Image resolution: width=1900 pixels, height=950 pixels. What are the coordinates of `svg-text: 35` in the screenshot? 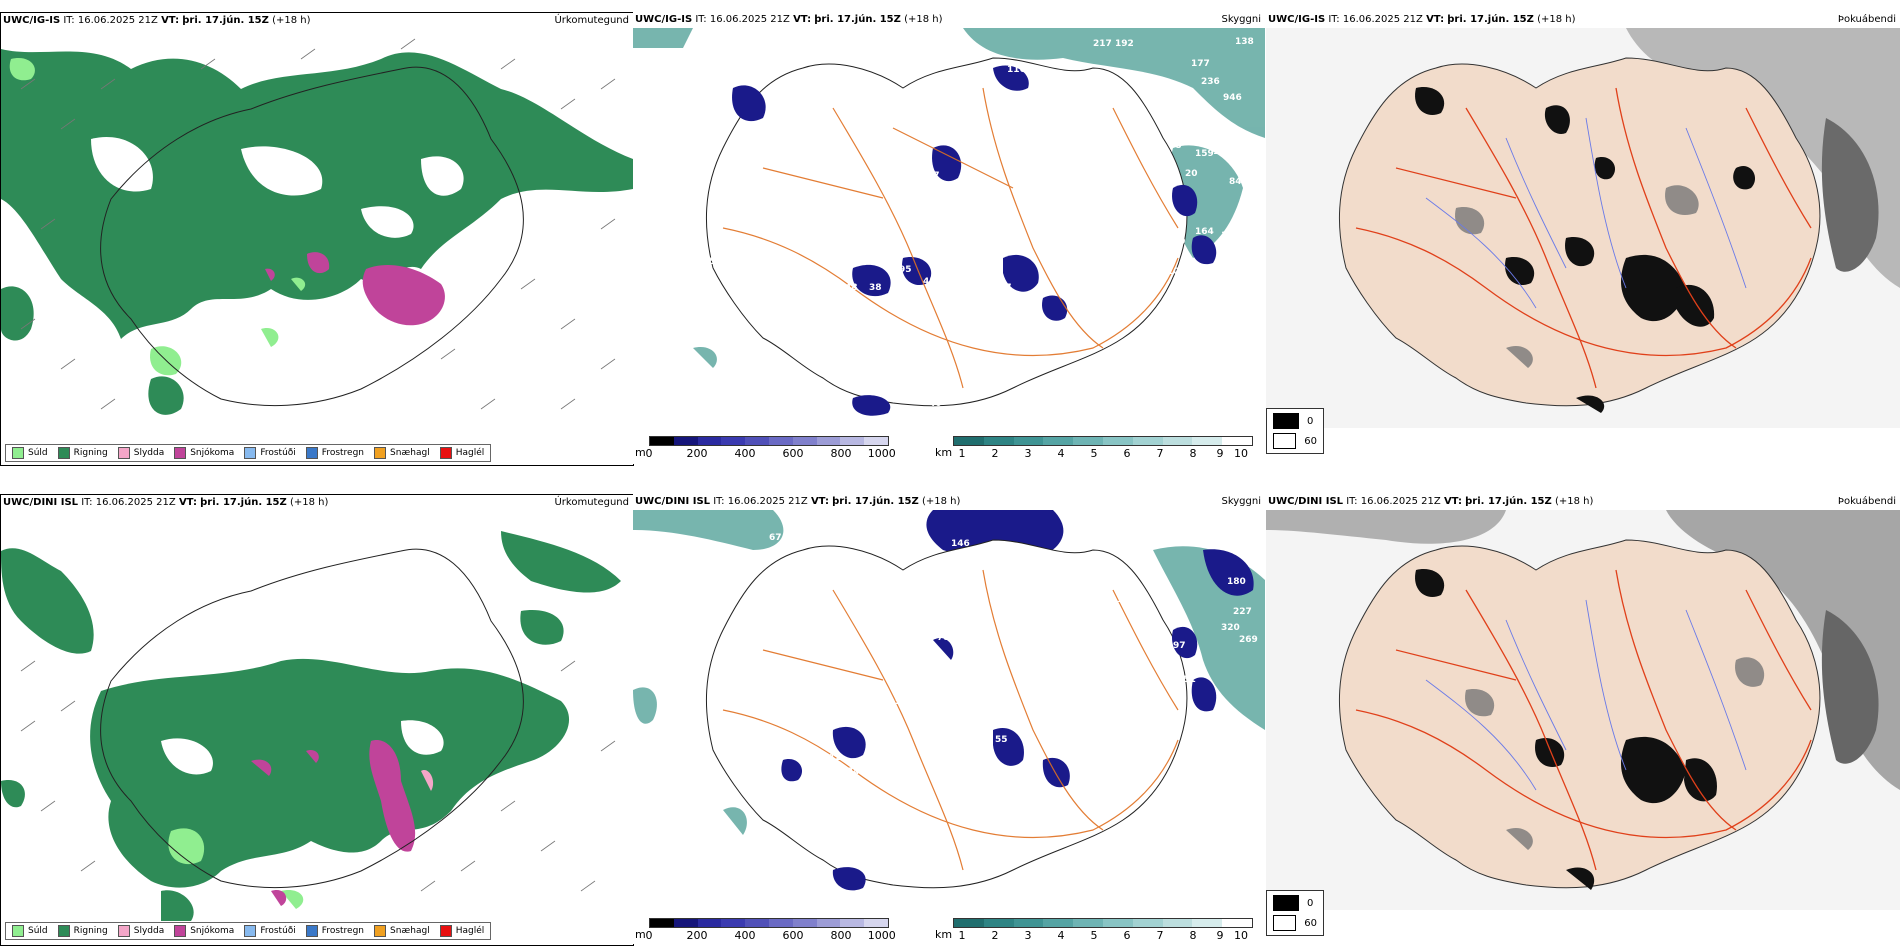 It's located at (709, 262).